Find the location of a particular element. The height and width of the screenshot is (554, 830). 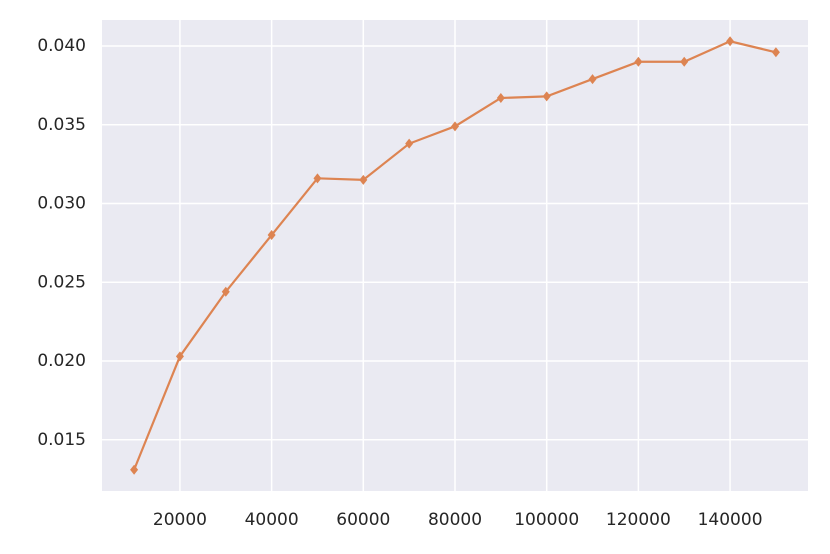

x-tick-label: 80000 is located at coordinates (455, 520).